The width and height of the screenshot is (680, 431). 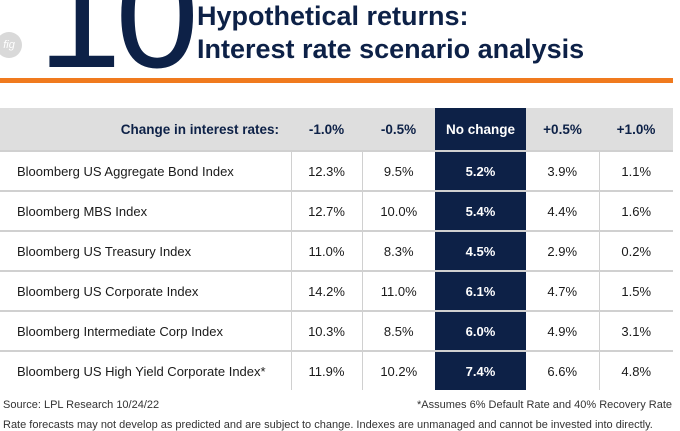 What do you see at coordinates (635, 251) in the screenshot?
I see `table-cell: 0.2%` at bounding box center [635, 251].